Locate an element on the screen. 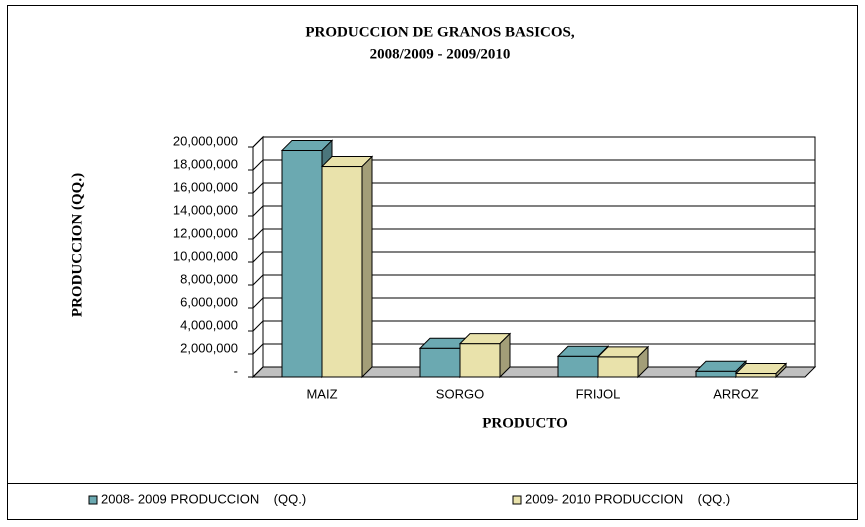 This screenshot has width=865, height=527. y-tick-label: 2,000,000 is located at coordinates (209, 347).